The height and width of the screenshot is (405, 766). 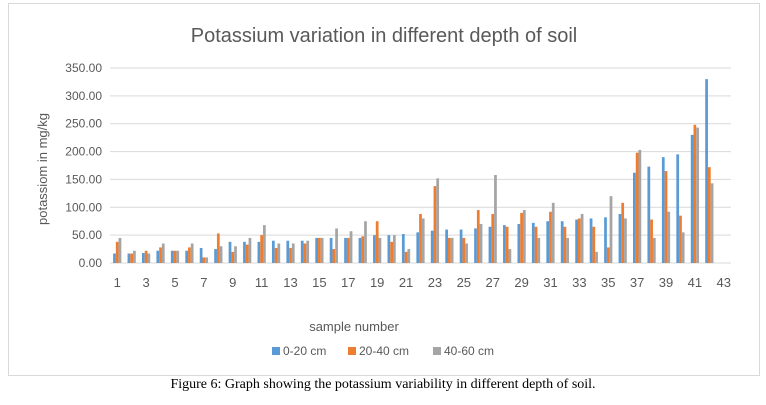 What do you see at coordinates (464, 282) in the screenshot?
I see `x-tick-label: 25` at bounding box center [464, 282].